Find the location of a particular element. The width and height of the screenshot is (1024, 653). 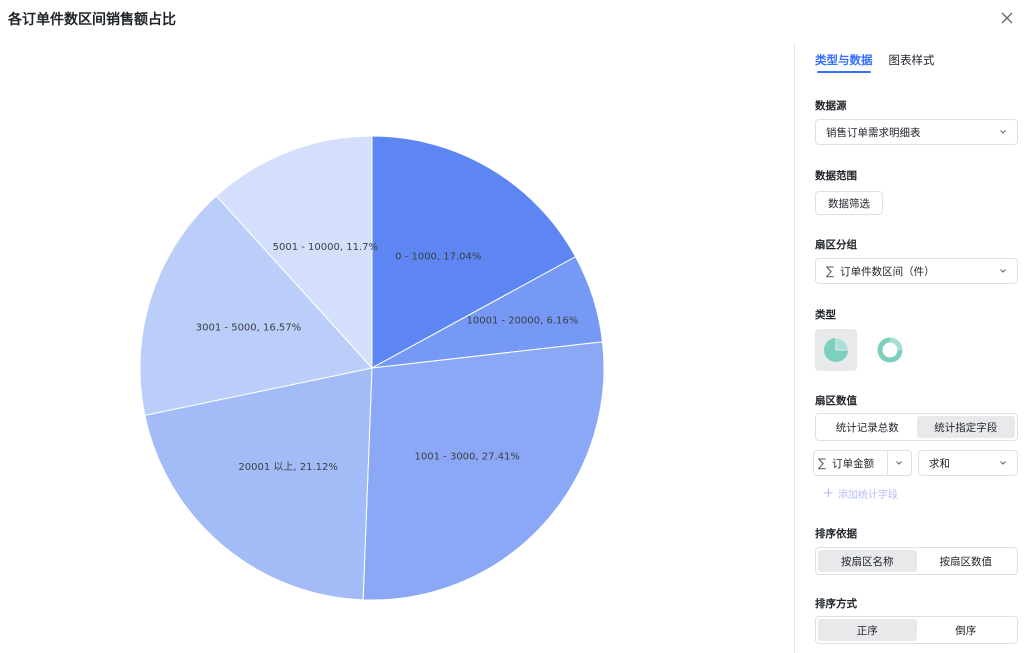

sector-group-label: 扇区分组 is located at coordinates (836, 245).